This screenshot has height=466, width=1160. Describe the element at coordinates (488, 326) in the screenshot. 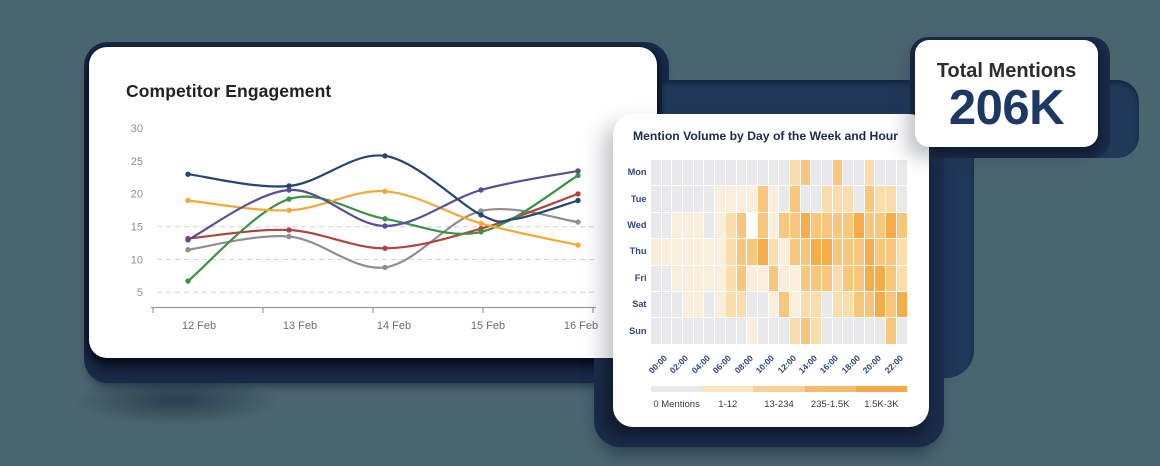

I see `svg-text: 15 Feb` at that location.